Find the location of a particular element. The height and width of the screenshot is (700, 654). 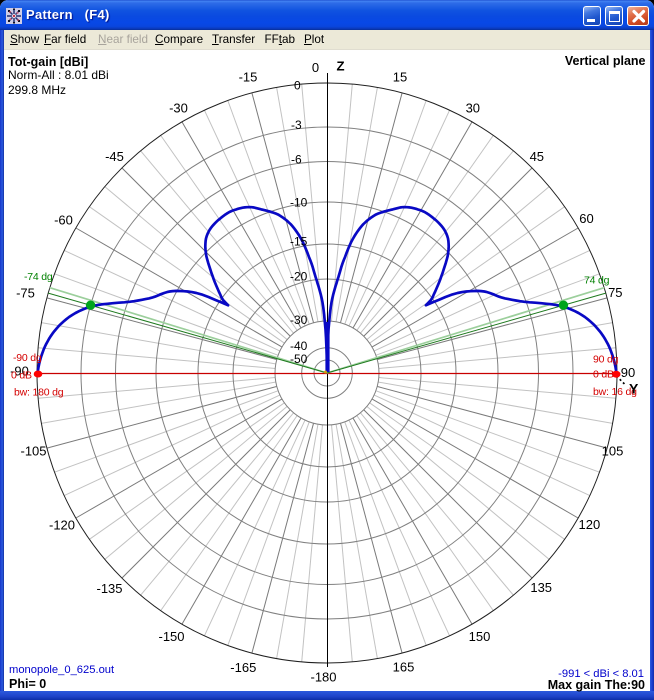

svg-text: 120 is located at coordinates (590, 524).